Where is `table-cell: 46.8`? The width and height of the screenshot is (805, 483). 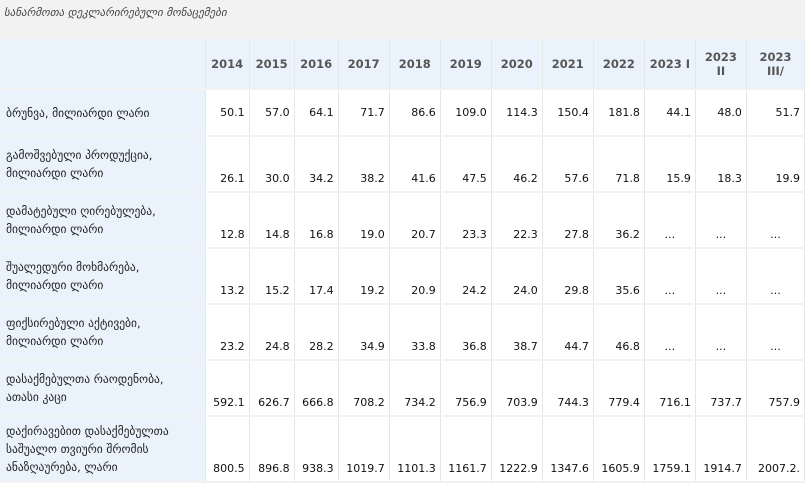 table-cell: 46.8 is located at coordinates (619, 332).